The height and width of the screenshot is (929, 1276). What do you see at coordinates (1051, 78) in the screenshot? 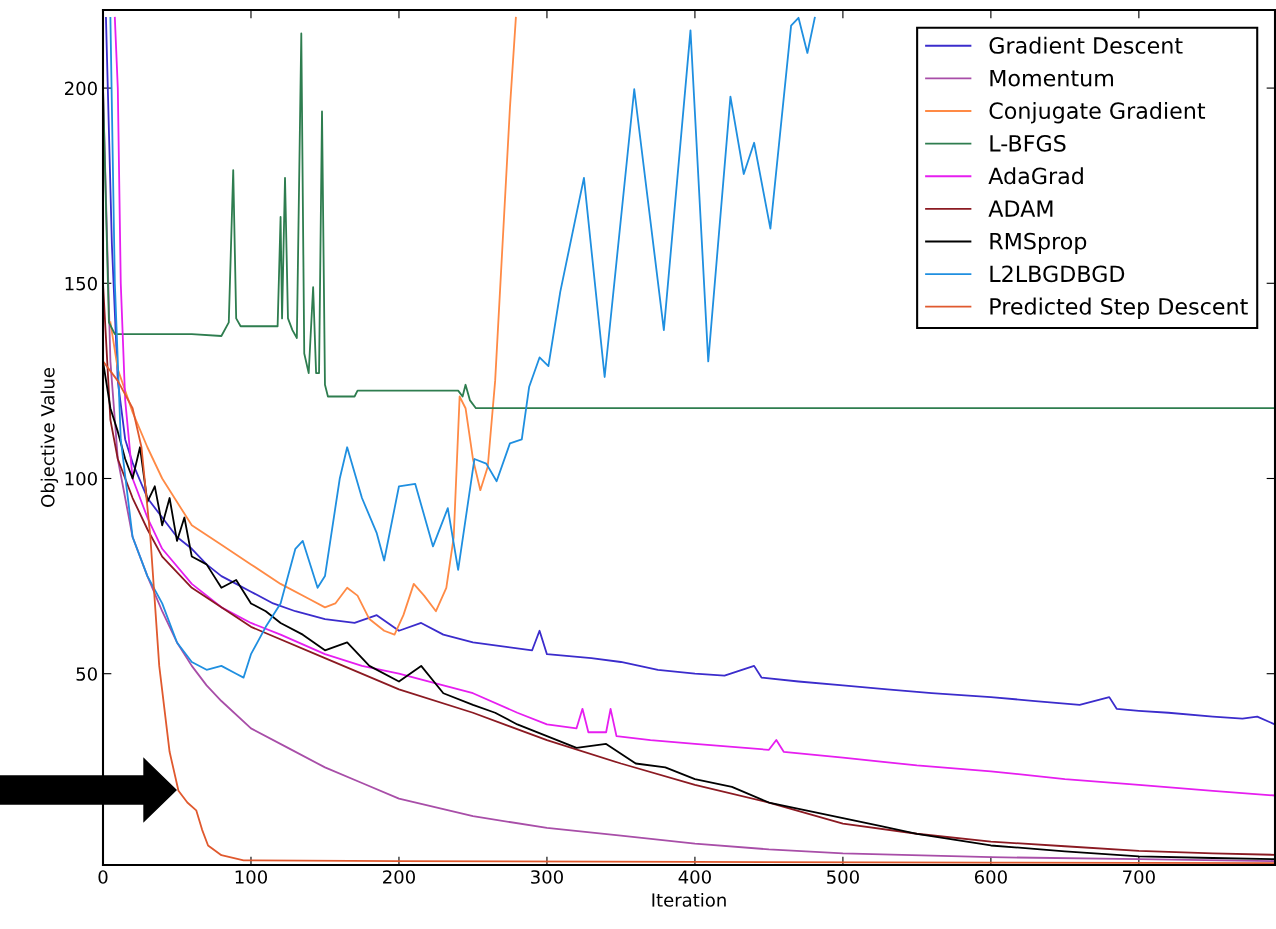
I see `legend-label: Momentum` at bounding box center [1051, 78].